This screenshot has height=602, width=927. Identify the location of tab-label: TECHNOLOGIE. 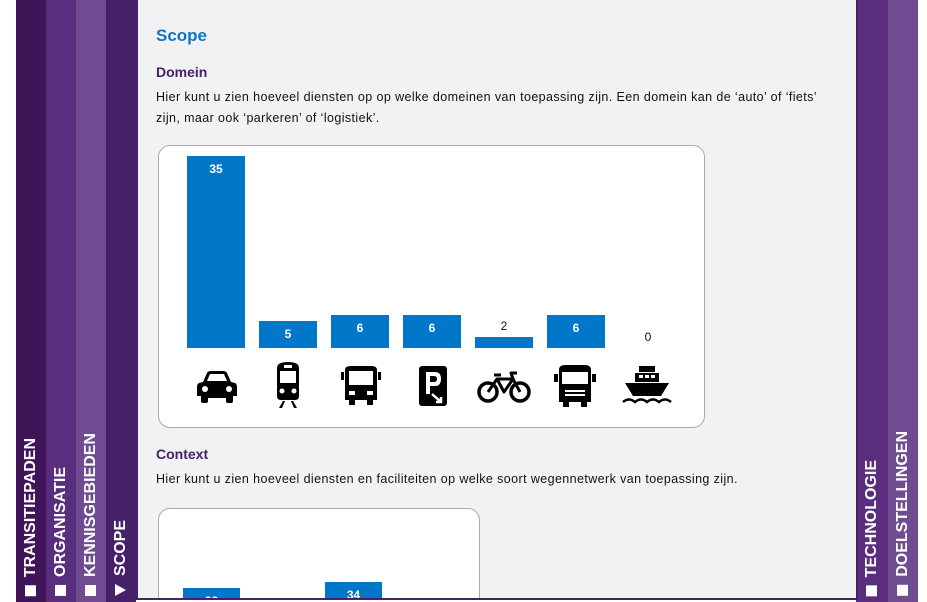
(871, 518).